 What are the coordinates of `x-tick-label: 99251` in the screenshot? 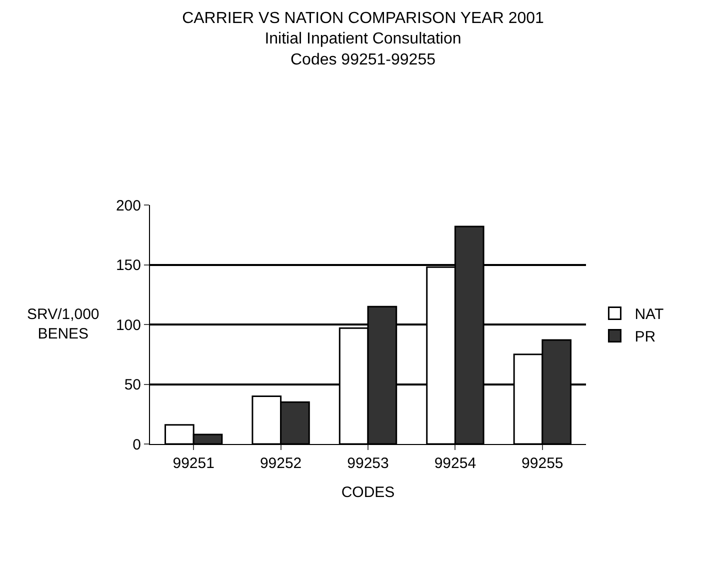 It's located at (193, 463).